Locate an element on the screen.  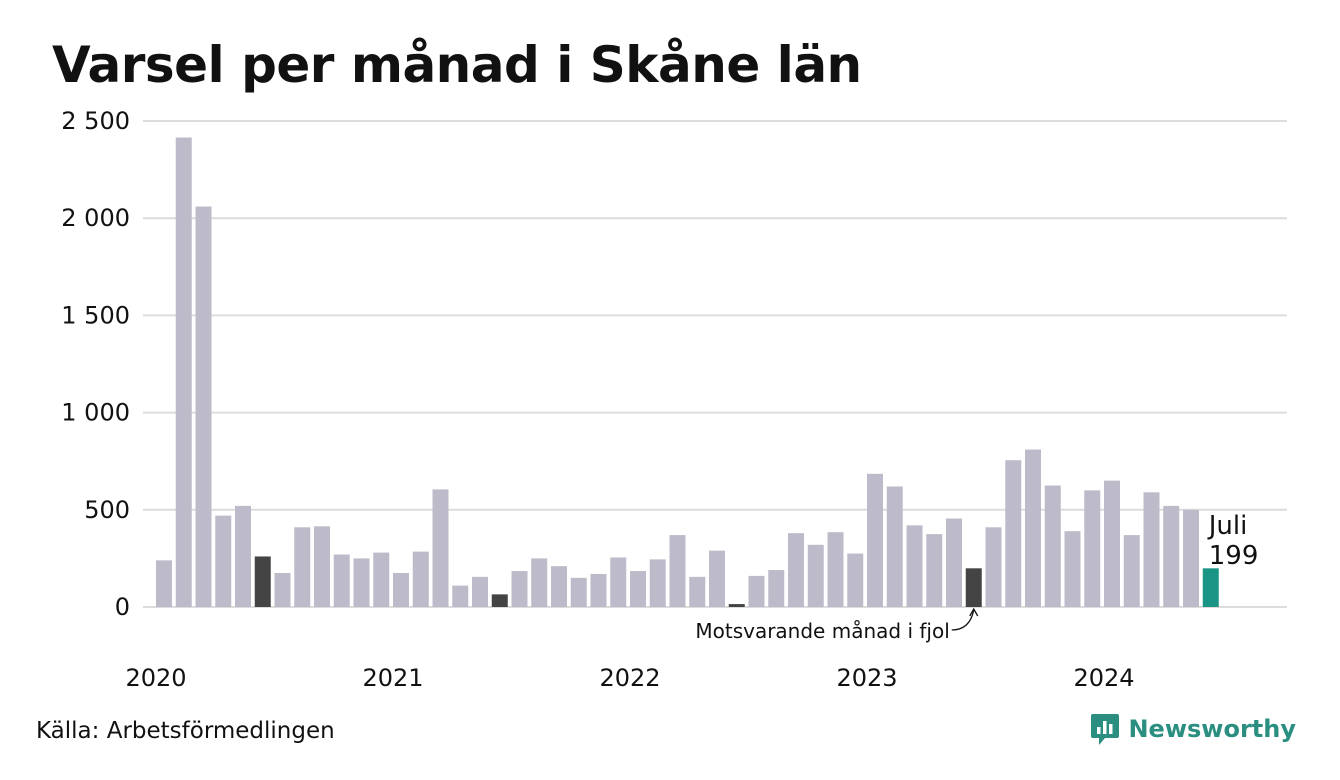
x-tick-label: 2021 is located at coordinates (392, 678).